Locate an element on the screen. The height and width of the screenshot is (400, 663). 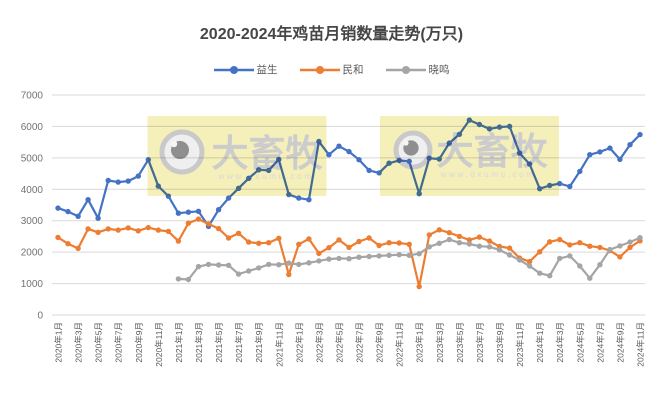
watermark-logo-icon is located at coordinates (413, 150).